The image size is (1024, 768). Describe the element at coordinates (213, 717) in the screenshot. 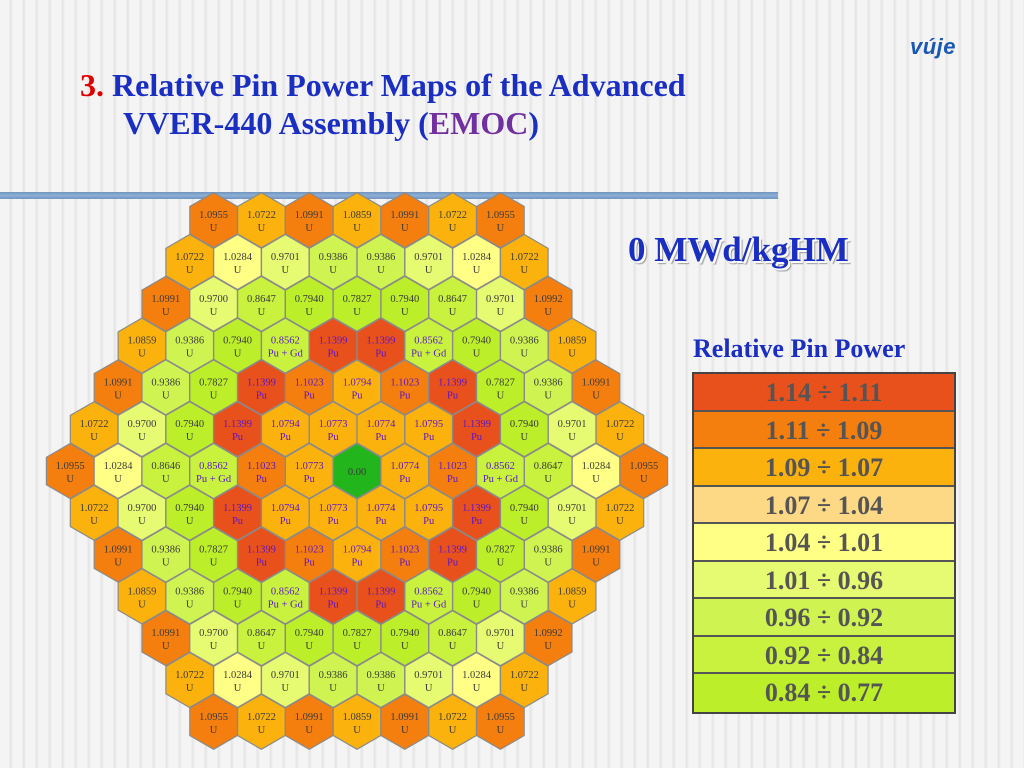

I see `pin-power-value: 1.0955` at that location.